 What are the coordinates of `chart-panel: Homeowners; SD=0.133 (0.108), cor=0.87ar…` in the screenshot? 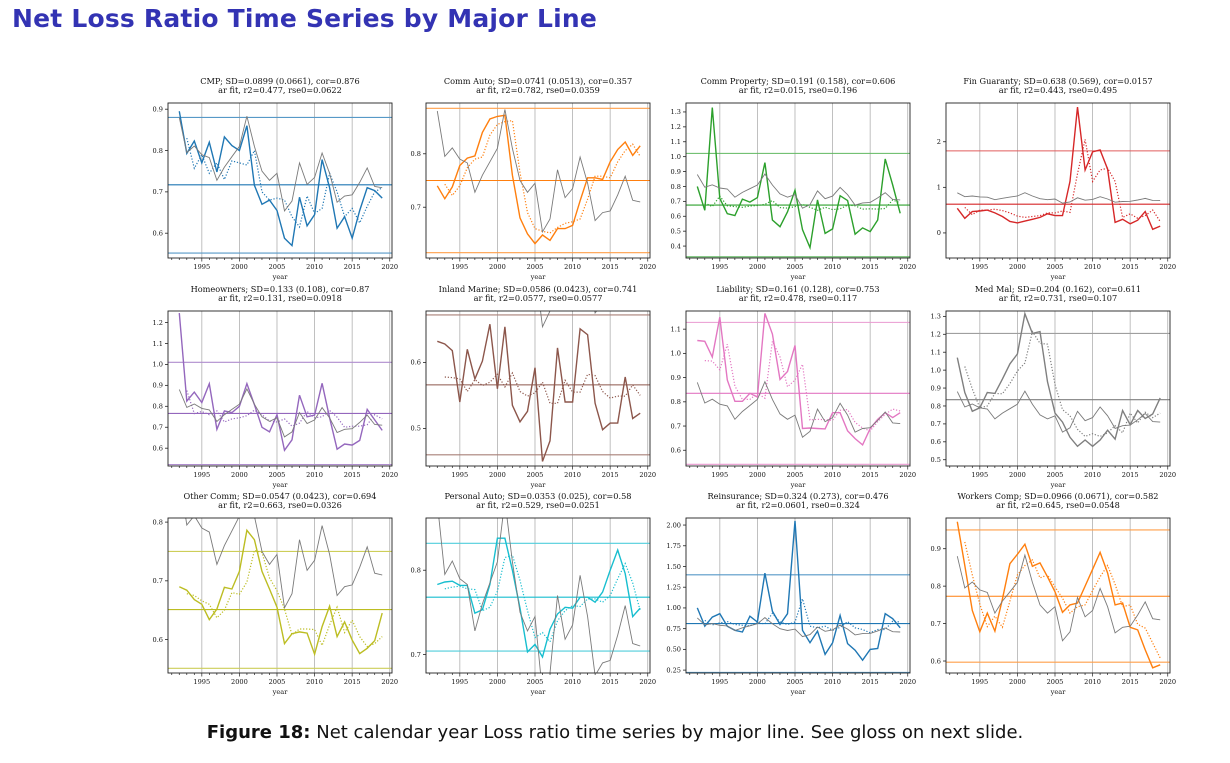 It's located at (276, 386).